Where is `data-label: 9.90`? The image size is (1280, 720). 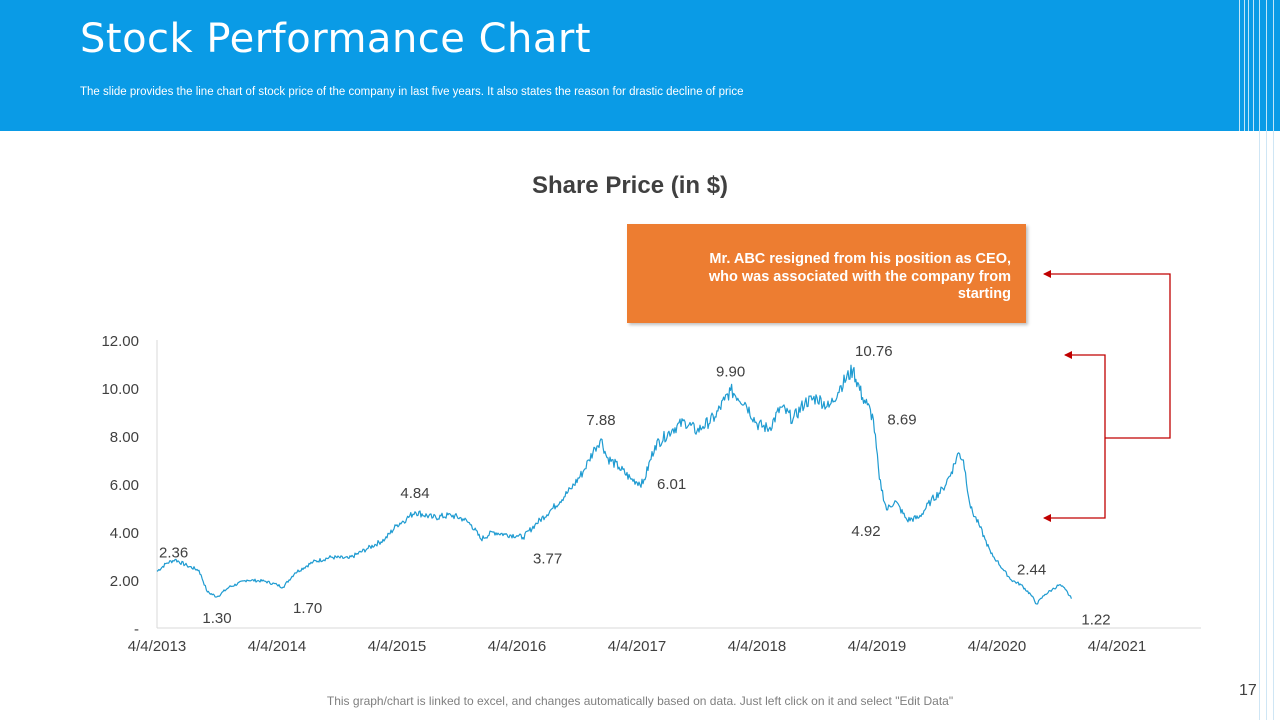 data-label: 9.90 is located at coordinates (730, 371).